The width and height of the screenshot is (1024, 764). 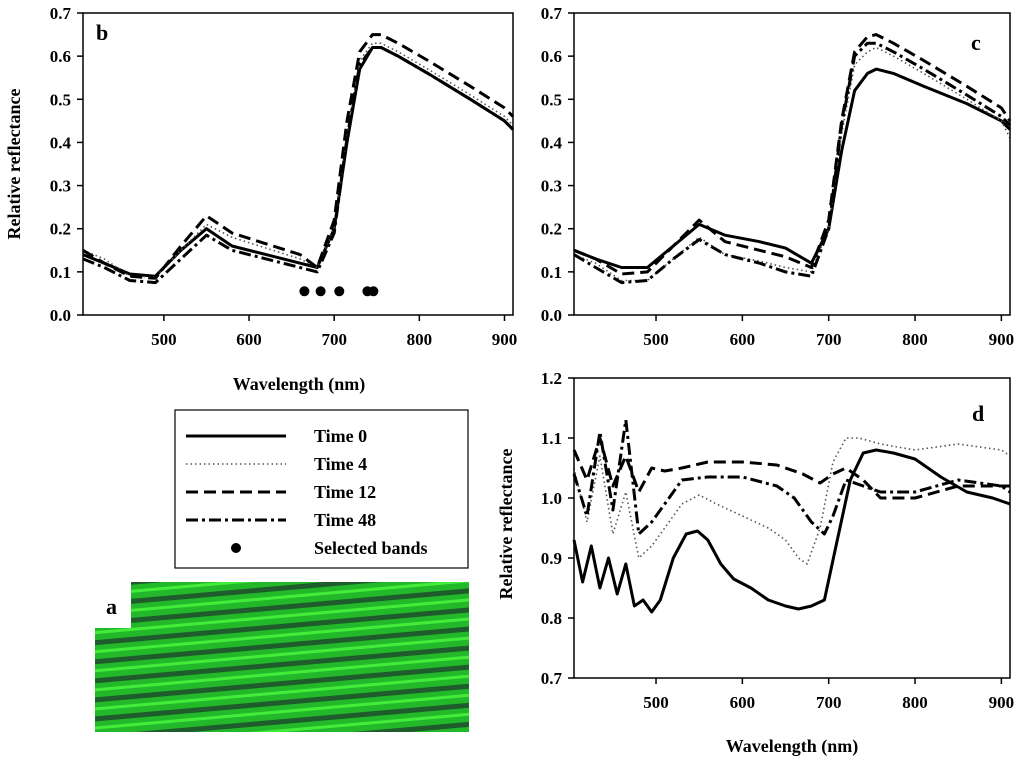 What do you see at coordinates (102, 32) in the screenshot?
I see `panel-b-letter: b` at bounding box center [102, 32].